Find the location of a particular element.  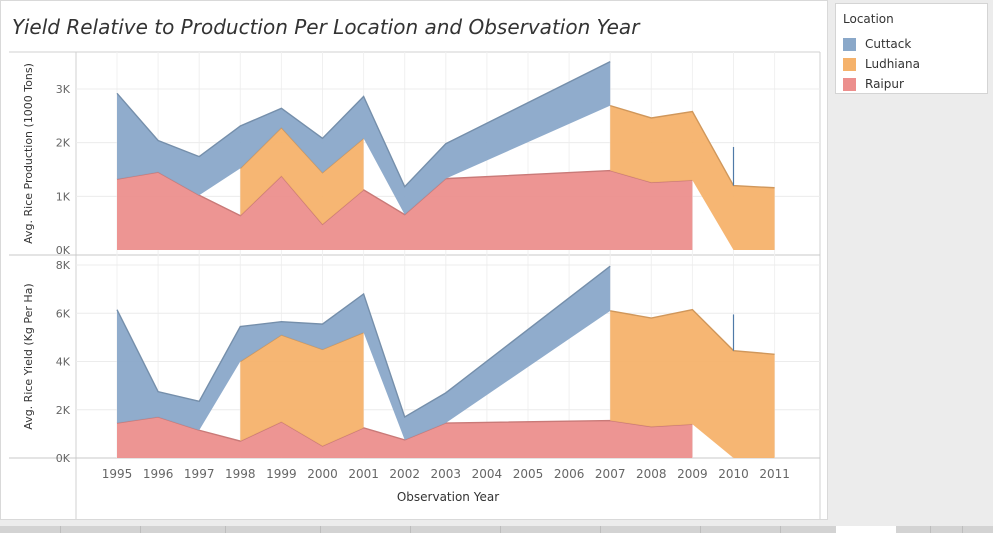

legend-swatch-raipur is located at coordinates (849, 84).